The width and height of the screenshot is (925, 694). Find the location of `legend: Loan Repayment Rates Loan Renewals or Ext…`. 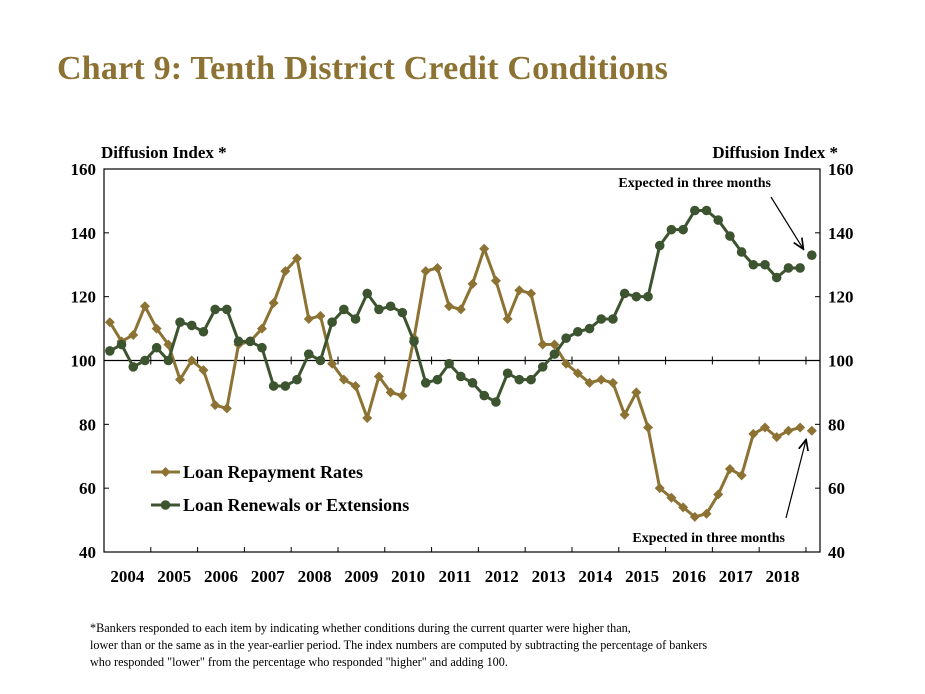

legend: Loan Repayment Rates Loan Renewals or Ext… is located at coordinates (280, 488).